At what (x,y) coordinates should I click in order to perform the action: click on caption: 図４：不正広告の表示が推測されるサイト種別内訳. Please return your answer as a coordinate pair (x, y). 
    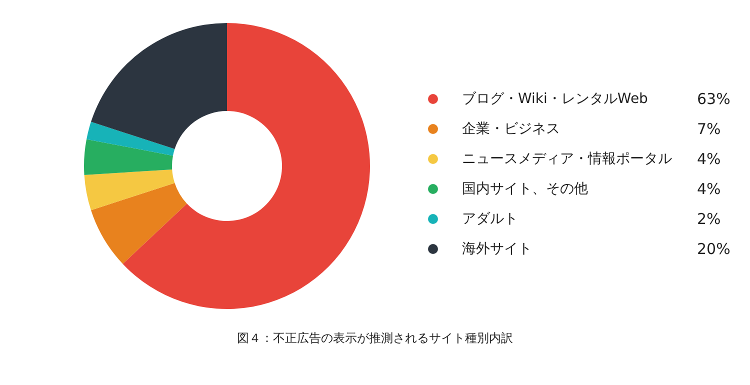
    Looking at the image, I should click on (375, 338).